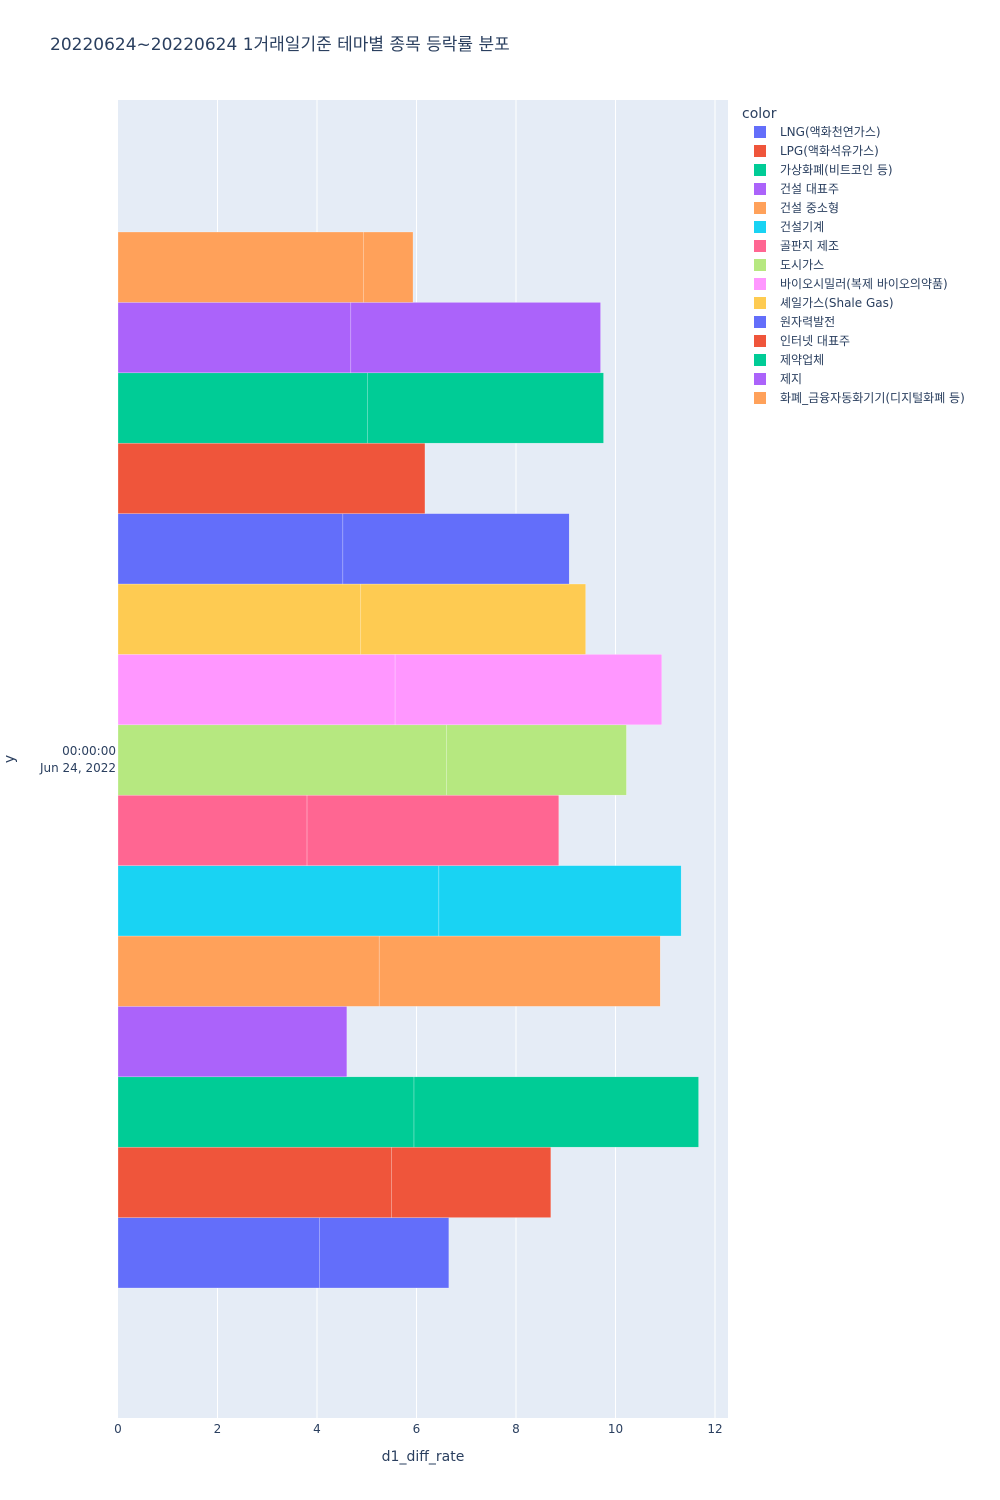  Describe the element at coordinates (714, 1429) in the screenshot. I see `x-tick-label: 12` at that location.